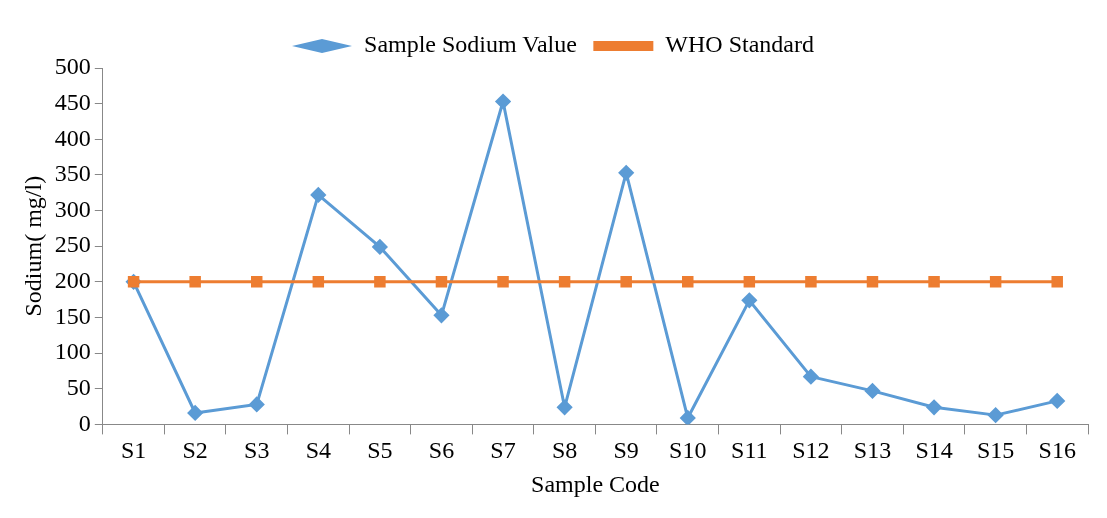  What do you see at coordinates (72, 137) in the screenshot?
I see `y-tick-label: 400` at bounding box center [72, 137].